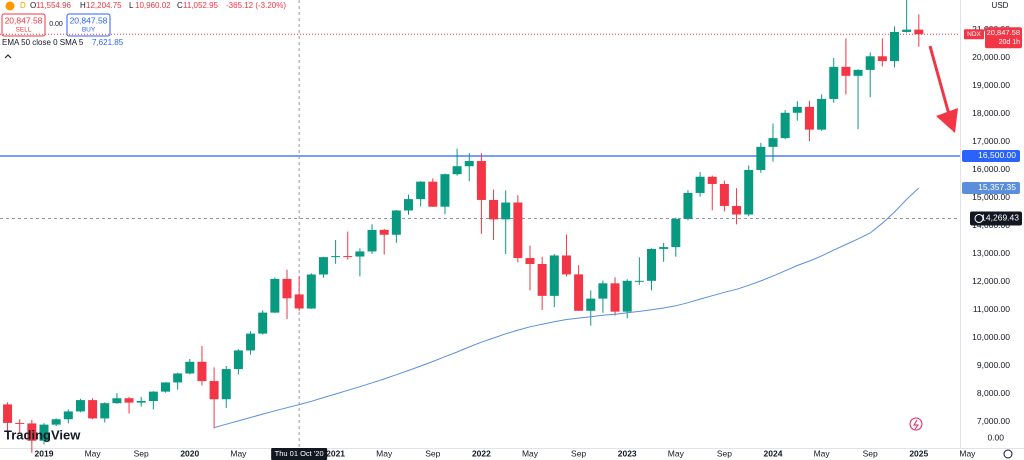  What do you see at coordinates (23, 5) in the screenshot?
I see `interval: D` at bounding box center [23, 5].